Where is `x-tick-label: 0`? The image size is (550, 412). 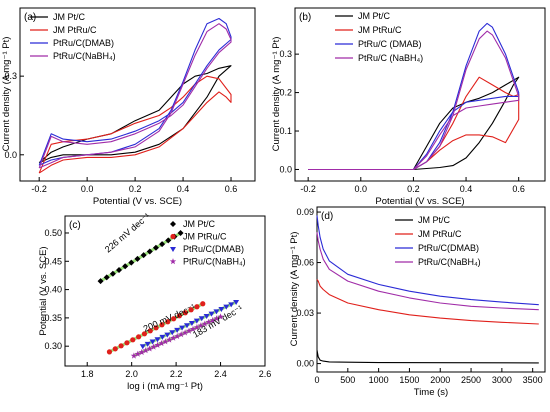
x-tick-label: 0 is located at coordinates (316, 380).